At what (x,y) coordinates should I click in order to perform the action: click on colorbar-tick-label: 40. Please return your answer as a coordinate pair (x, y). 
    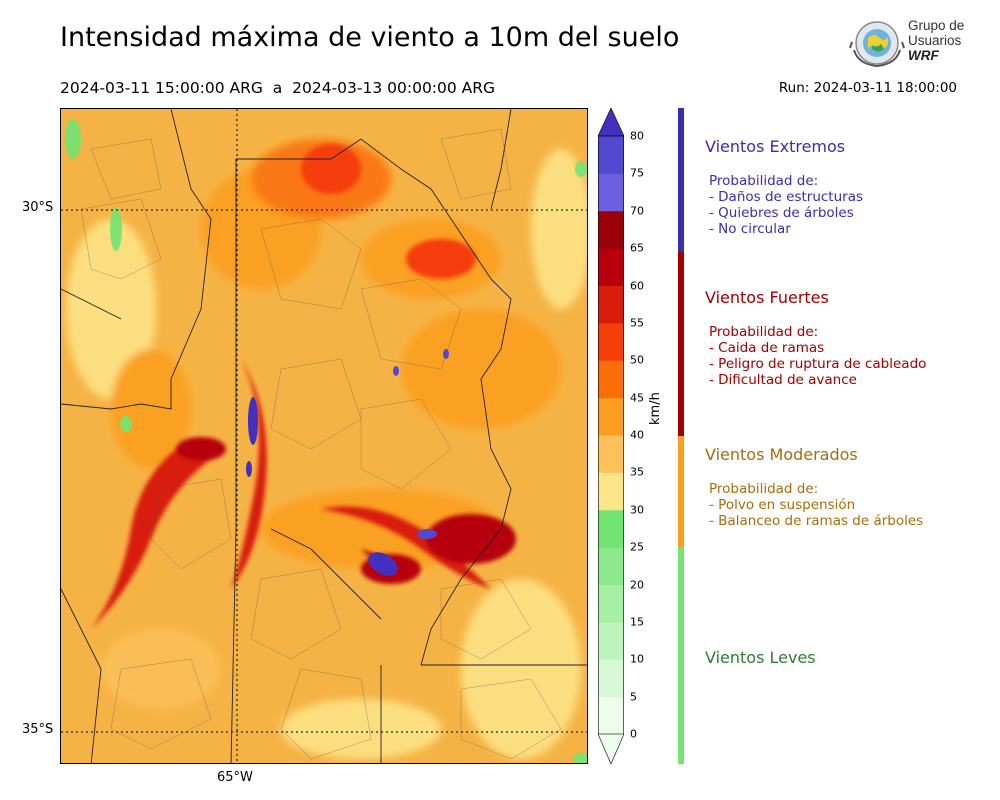
    Looking at the image, I should click on (637, 435).